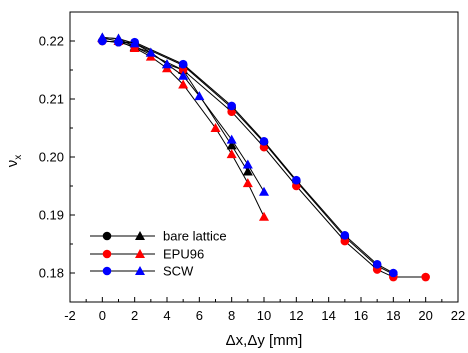  Describe the element at coordinates (195, 236) in the screenshot. I see `legend-label: bare lattice` at that location.